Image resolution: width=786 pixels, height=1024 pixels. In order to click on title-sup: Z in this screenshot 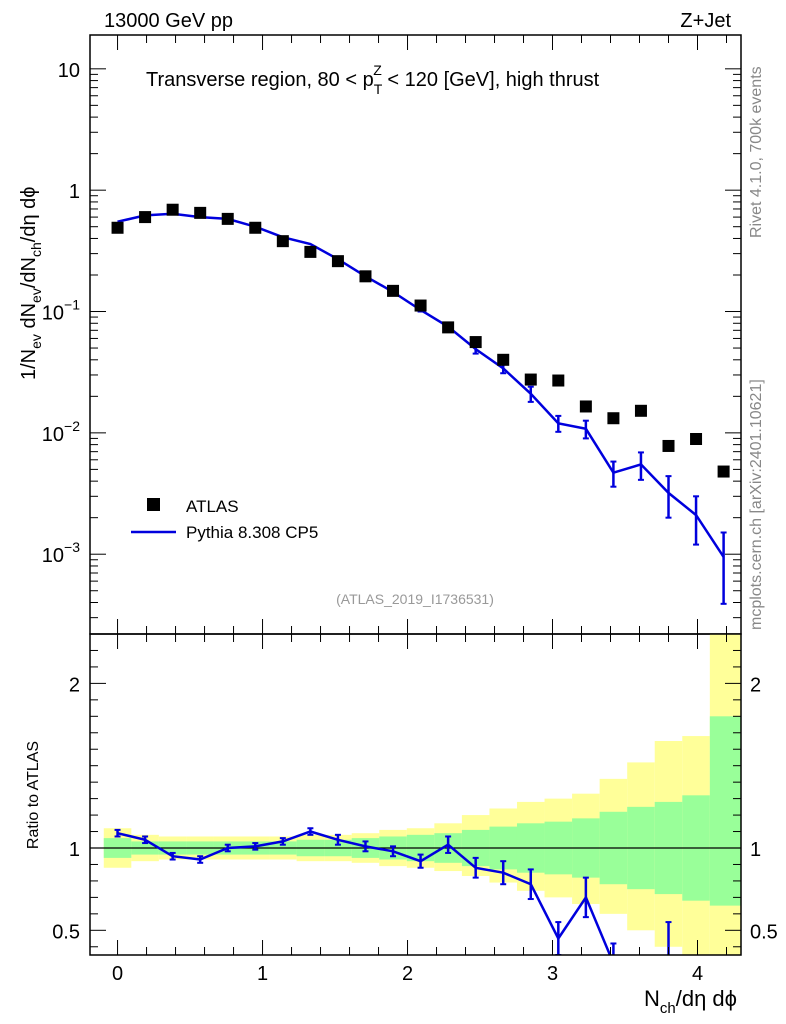, I will do `click(377, 70)`.